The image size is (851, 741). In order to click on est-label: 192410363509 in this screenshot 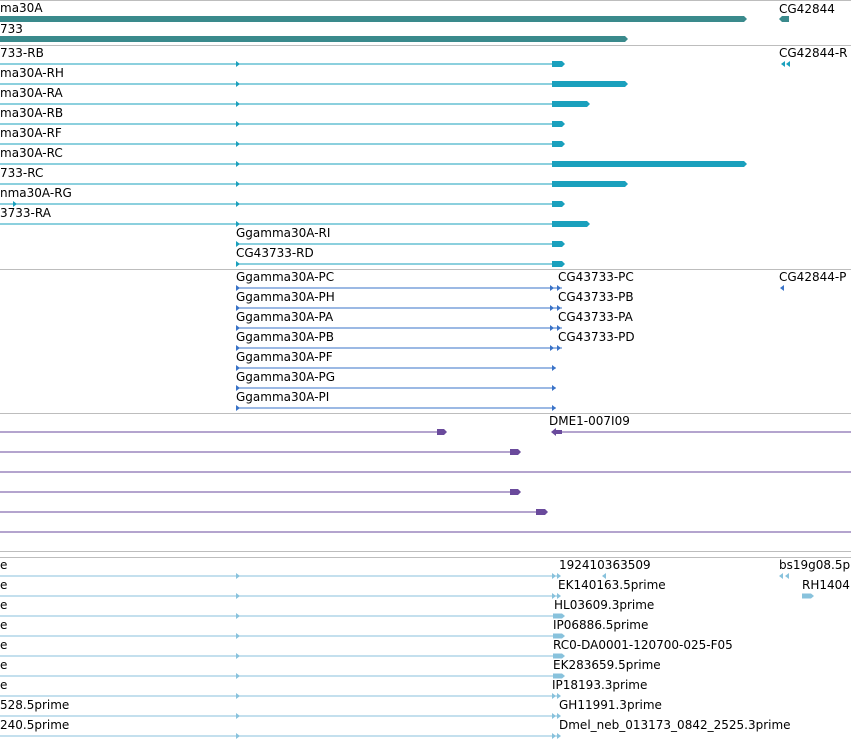, I will do `click(605, 565)`.